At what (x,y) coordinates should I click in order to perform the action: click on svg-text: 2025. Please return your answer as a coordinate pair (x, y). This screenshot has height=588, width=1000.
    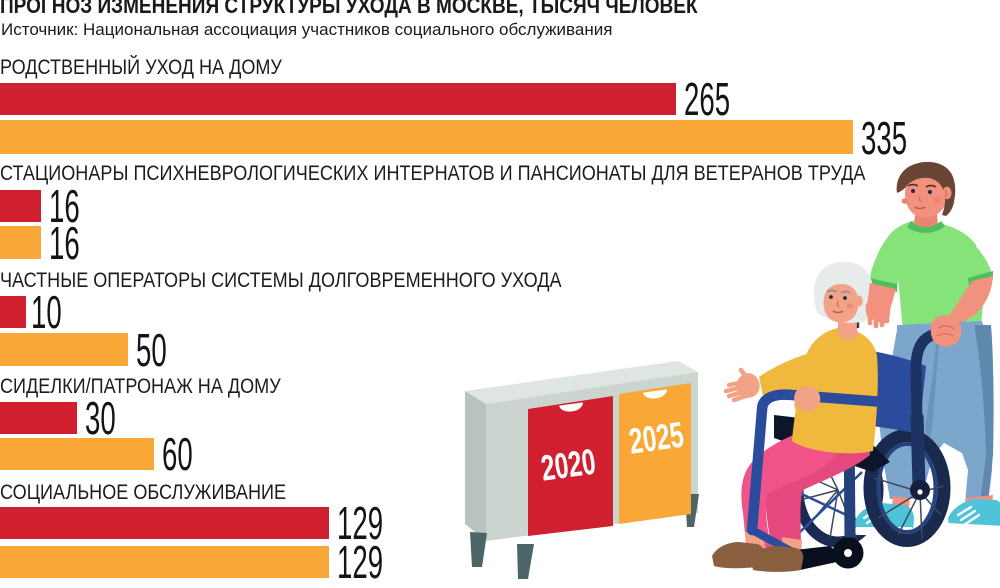
    Looking at the image, I should click on (656, 438).